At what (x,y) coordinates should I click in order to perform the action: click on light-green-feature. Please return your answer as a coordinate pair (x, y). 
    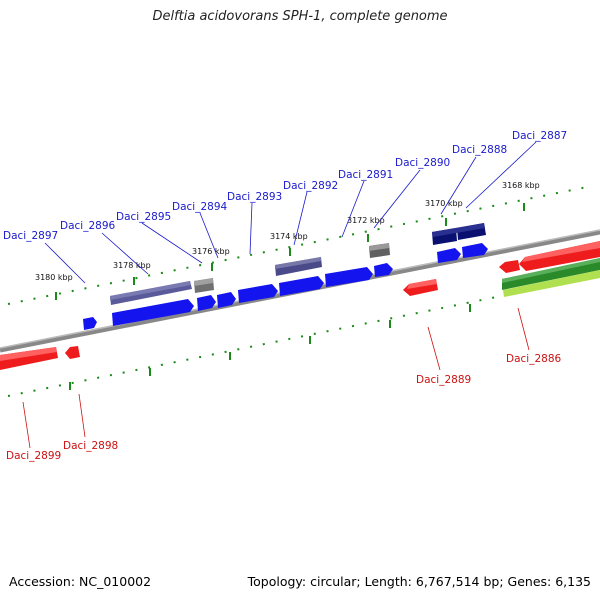
    Looking at the image, I should click on (551, 283).